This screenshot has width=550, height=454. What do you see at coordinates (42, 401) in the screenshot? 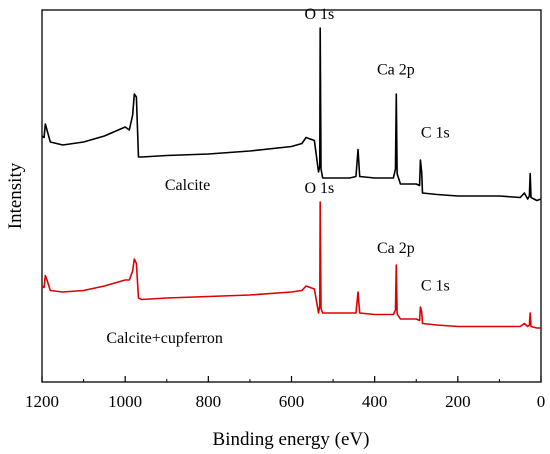
I see `x-tick-label-1200: 1200` at bounding box center [42, 401].